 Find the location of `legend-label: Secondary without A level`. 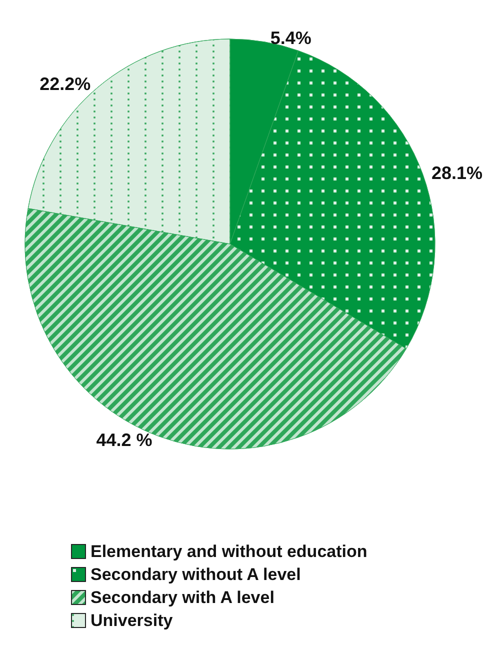

legend-label: Secondary without A level is located at coordinates (195, 574).